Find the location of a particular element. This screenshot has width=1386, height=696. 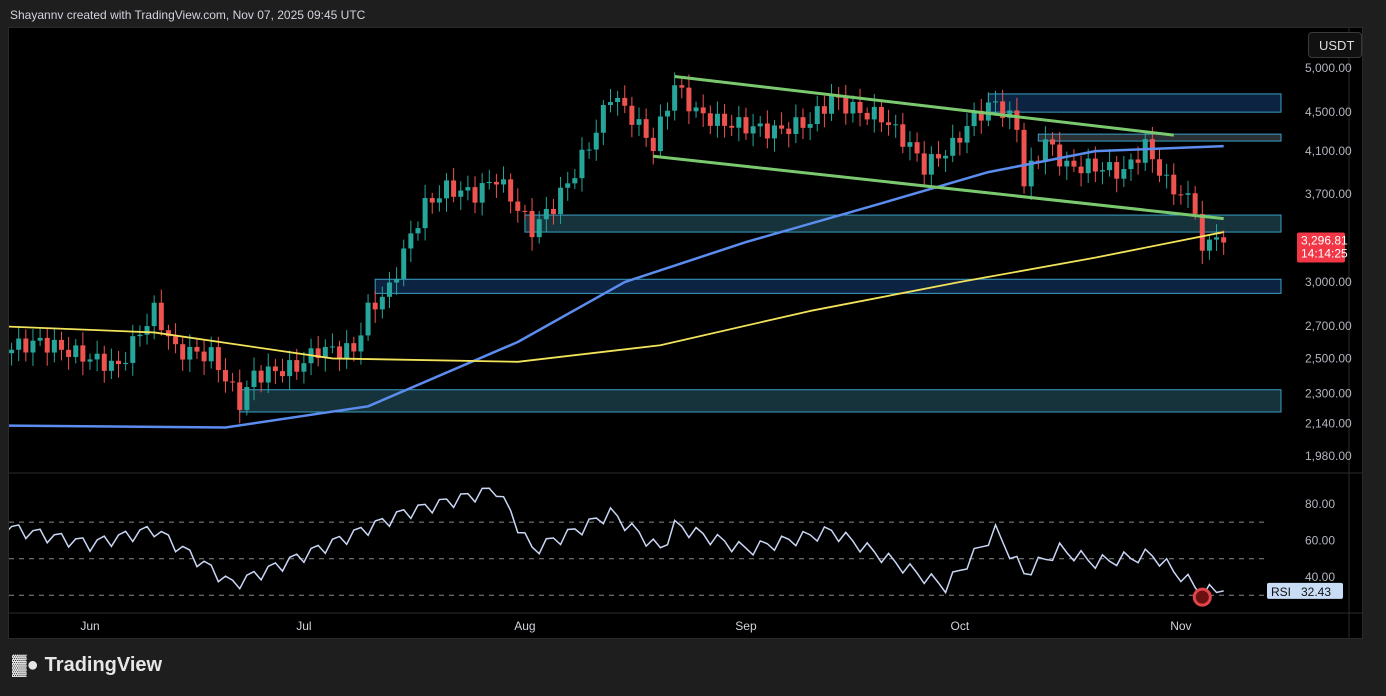

time-tick-label: Sep is located at coordinates (746, 626).